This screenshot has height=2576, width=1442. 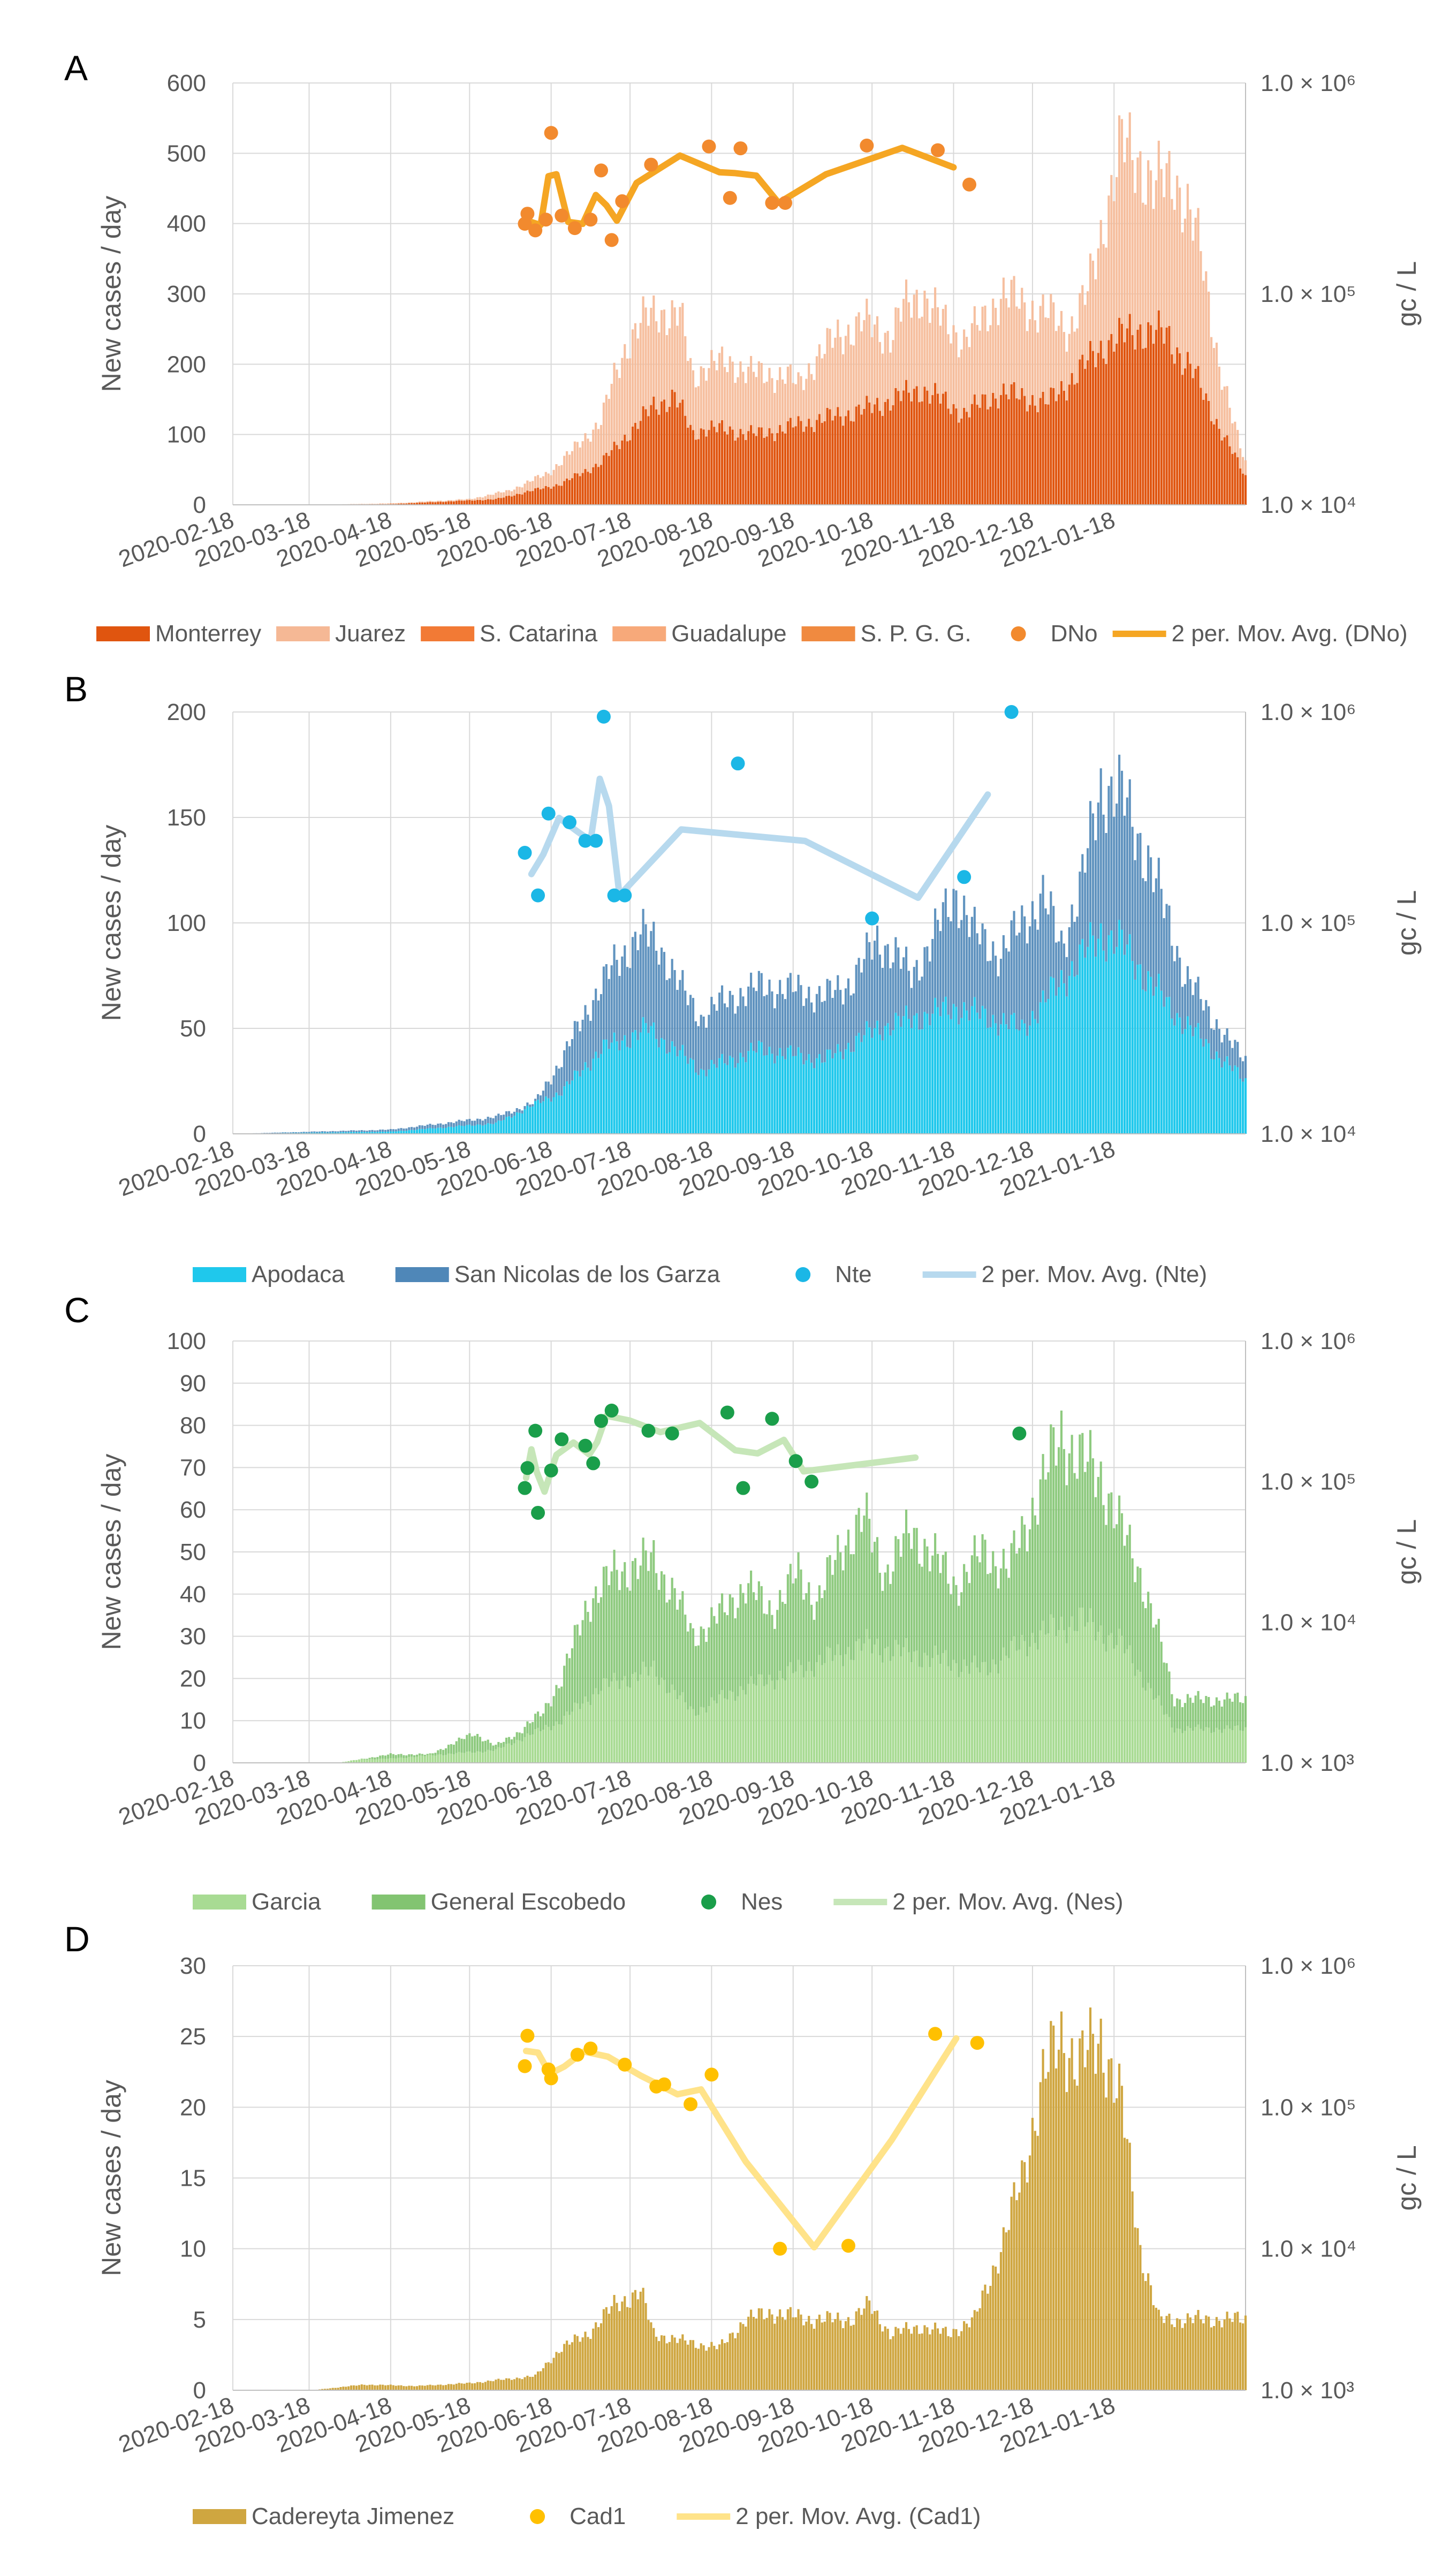 I want to click on panel-letter: C, so click(x=77, y=1310).